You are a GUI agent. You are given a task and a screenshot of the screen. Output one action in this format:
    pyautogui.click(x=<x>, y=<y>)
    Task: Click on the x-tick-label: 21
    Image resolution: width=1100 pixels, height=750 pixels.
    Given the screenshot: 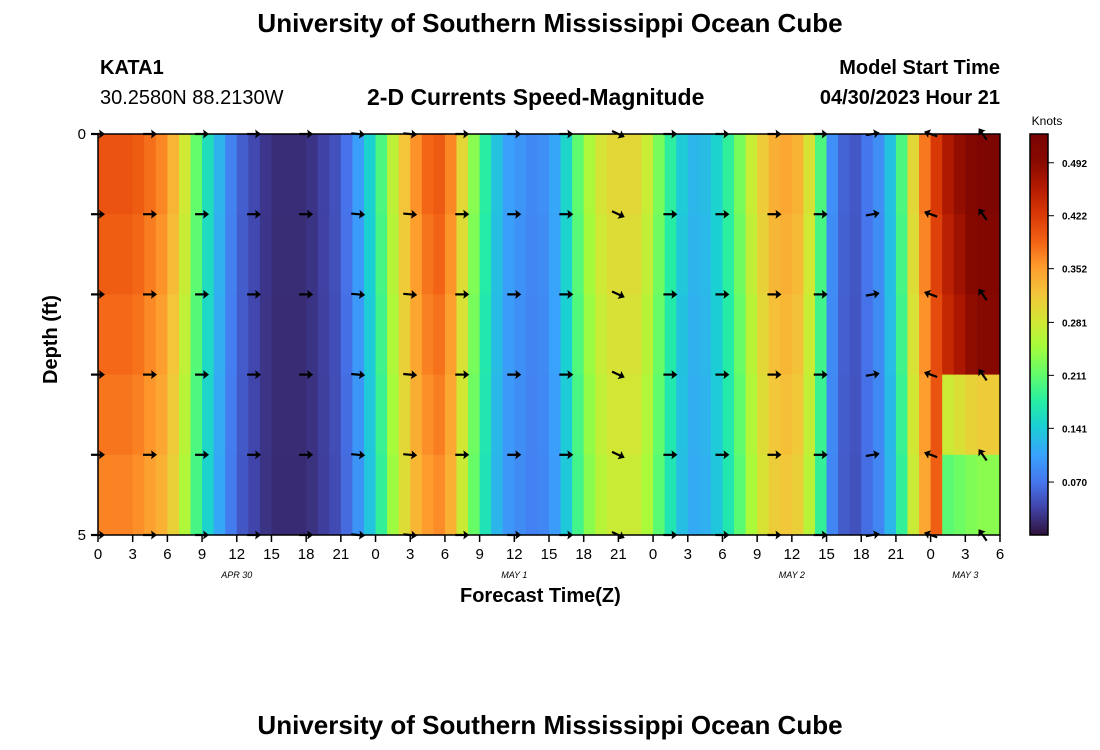 What is the action you would take?
    pyautogui.click(x=341, y=554)
    